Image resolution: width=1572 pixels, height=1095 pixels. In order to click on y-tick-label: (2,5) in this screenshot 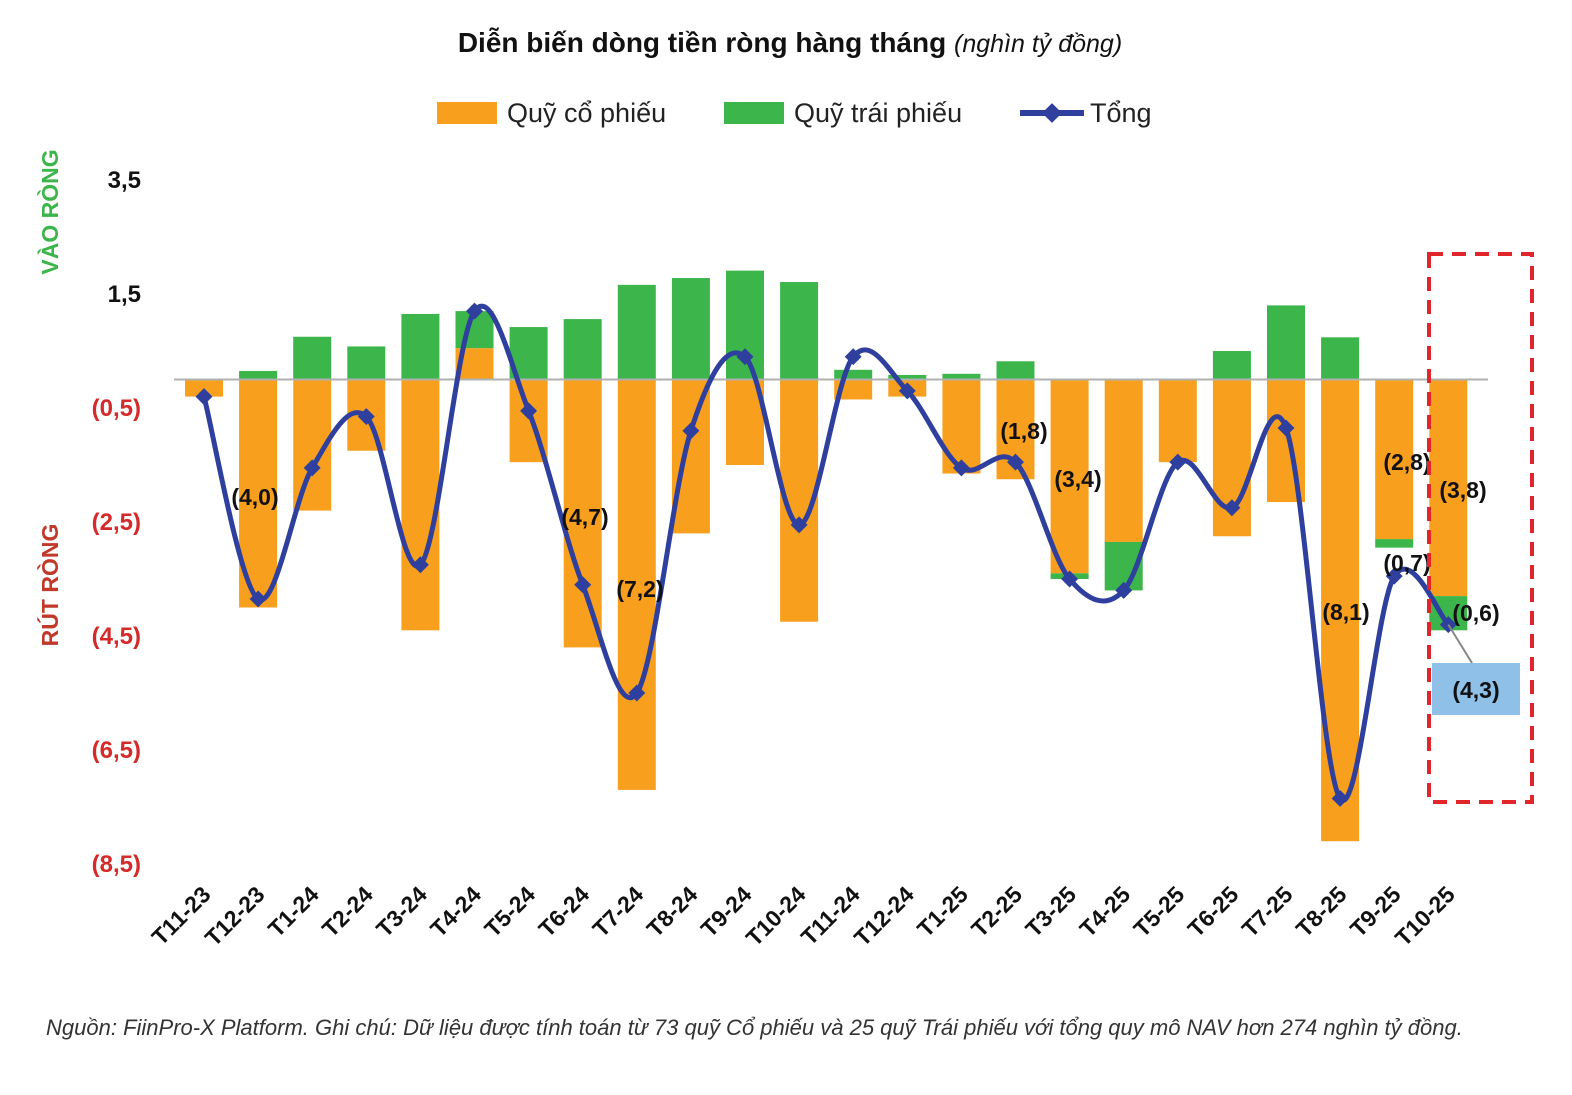, I will do `click(116, 522)`.